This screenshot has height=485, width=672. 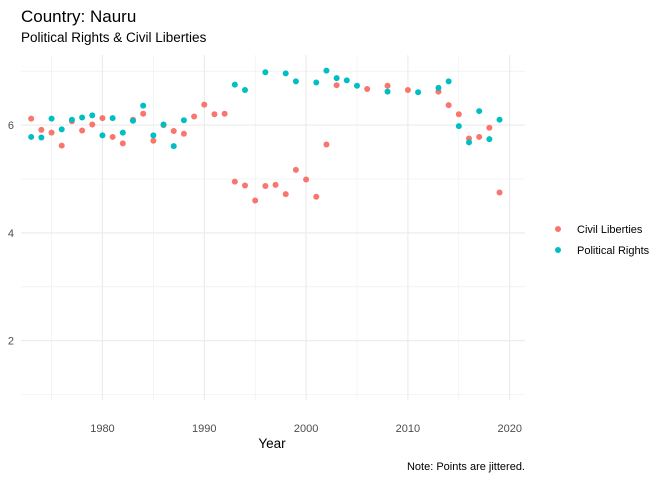 What do you see at coordinates (78, 16) in the screenshot?
I see `chart-title: Country: Nauru` at bounding box center [78, 16].